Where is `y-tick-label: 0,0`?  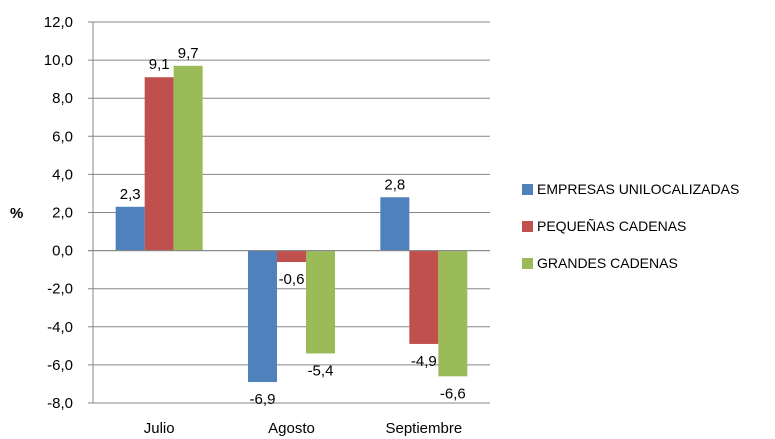 y-tick-label: 0,0 is located at coordinates (62, 251).